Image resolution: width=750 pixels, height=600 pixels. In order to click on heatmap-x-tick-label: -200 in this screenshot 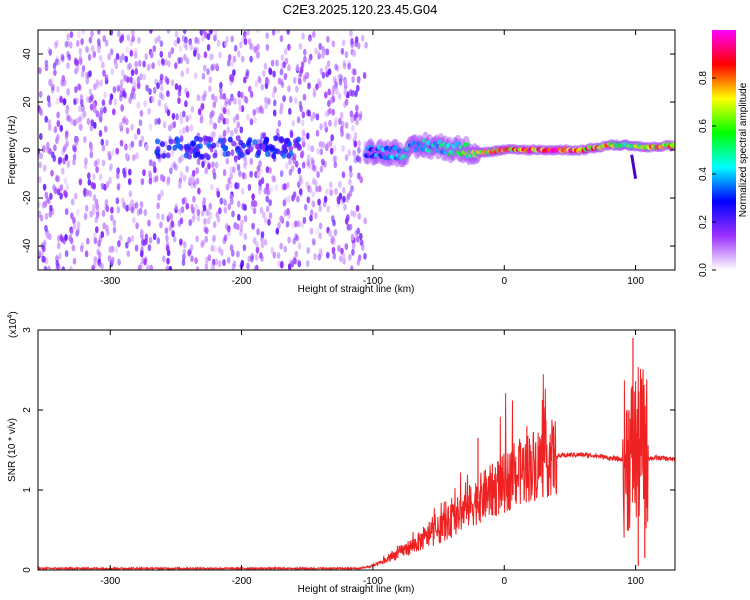, I will do `click(242, 281)`.